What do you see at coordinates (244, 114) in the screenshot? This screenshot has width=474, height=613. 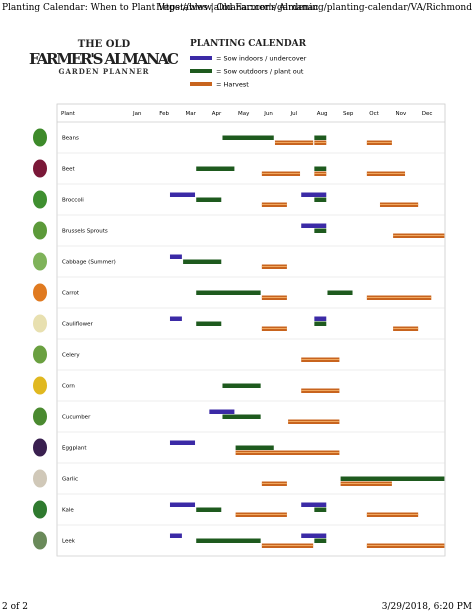 I see `month-header: May` at bounding box center [244, 114].